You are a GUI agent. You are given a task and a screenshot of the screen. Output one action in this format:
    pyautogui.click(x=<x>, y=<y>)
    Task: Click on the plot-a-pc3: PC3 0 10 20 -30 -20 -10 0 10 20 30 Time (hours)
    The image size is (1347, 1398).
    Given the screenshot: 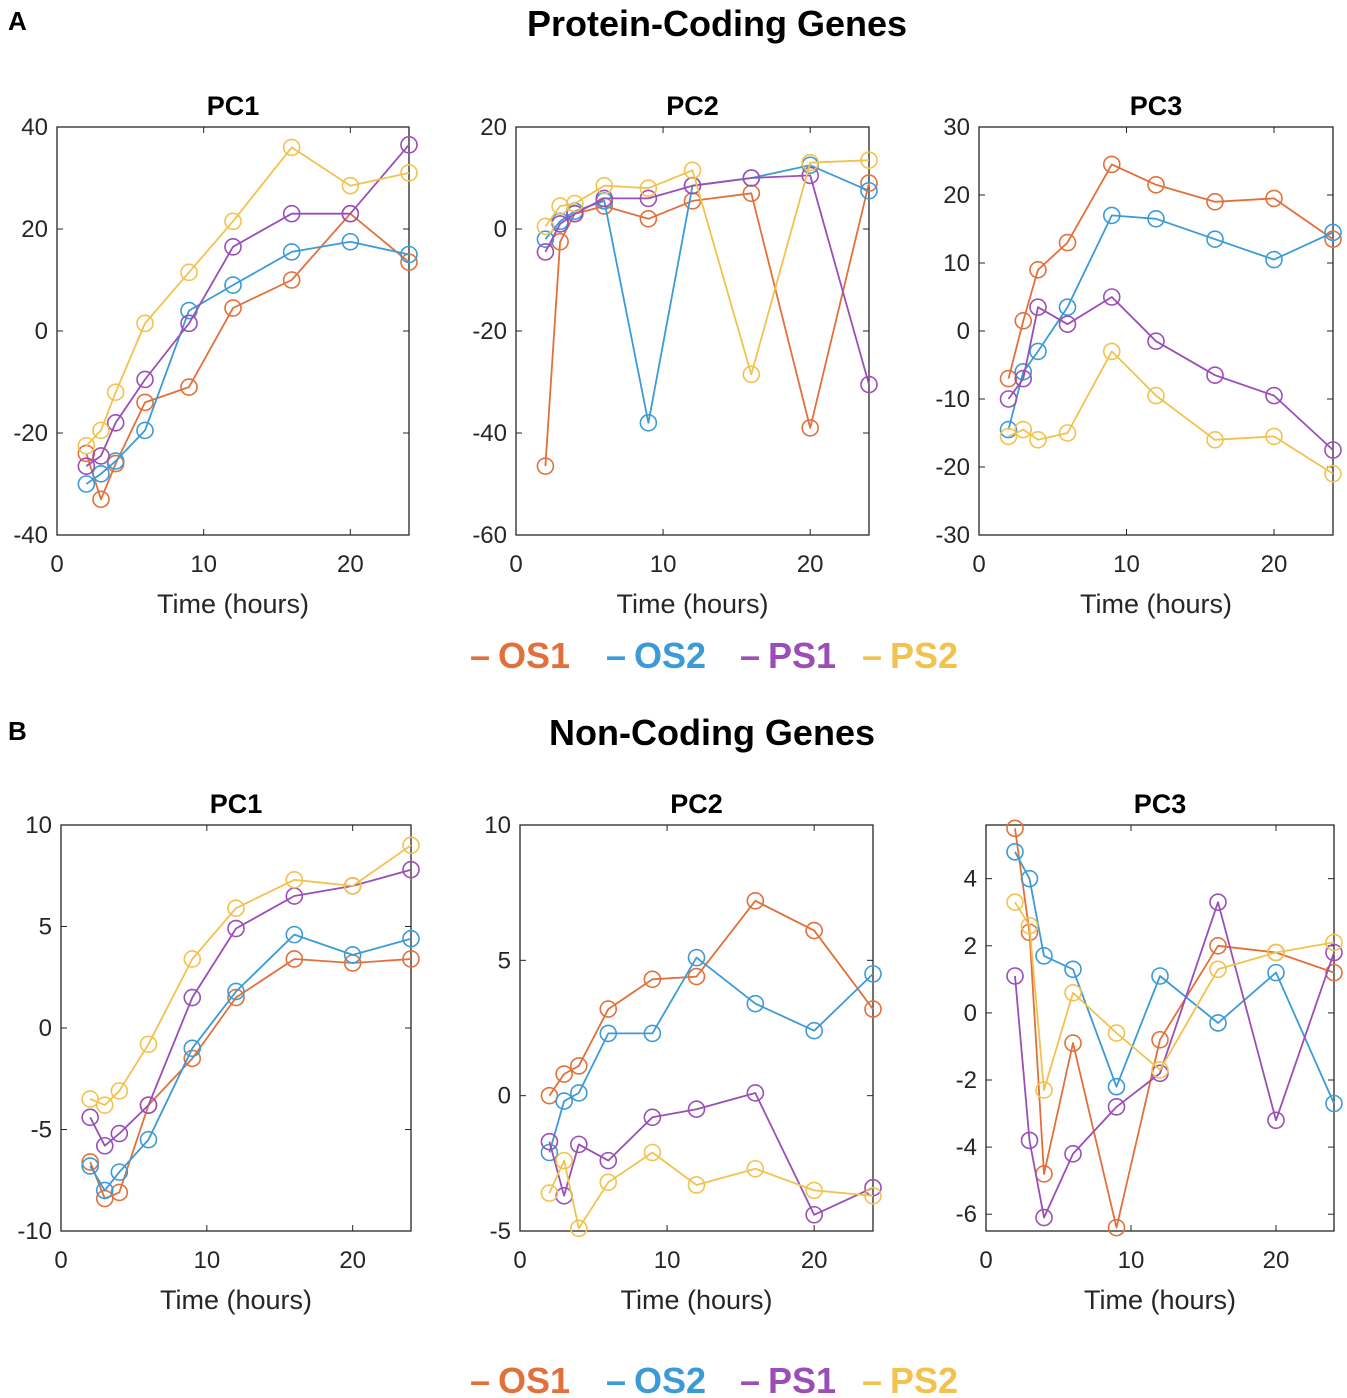 What is the action you would take?
    pyautogui.click(x=1138, y=355)
    